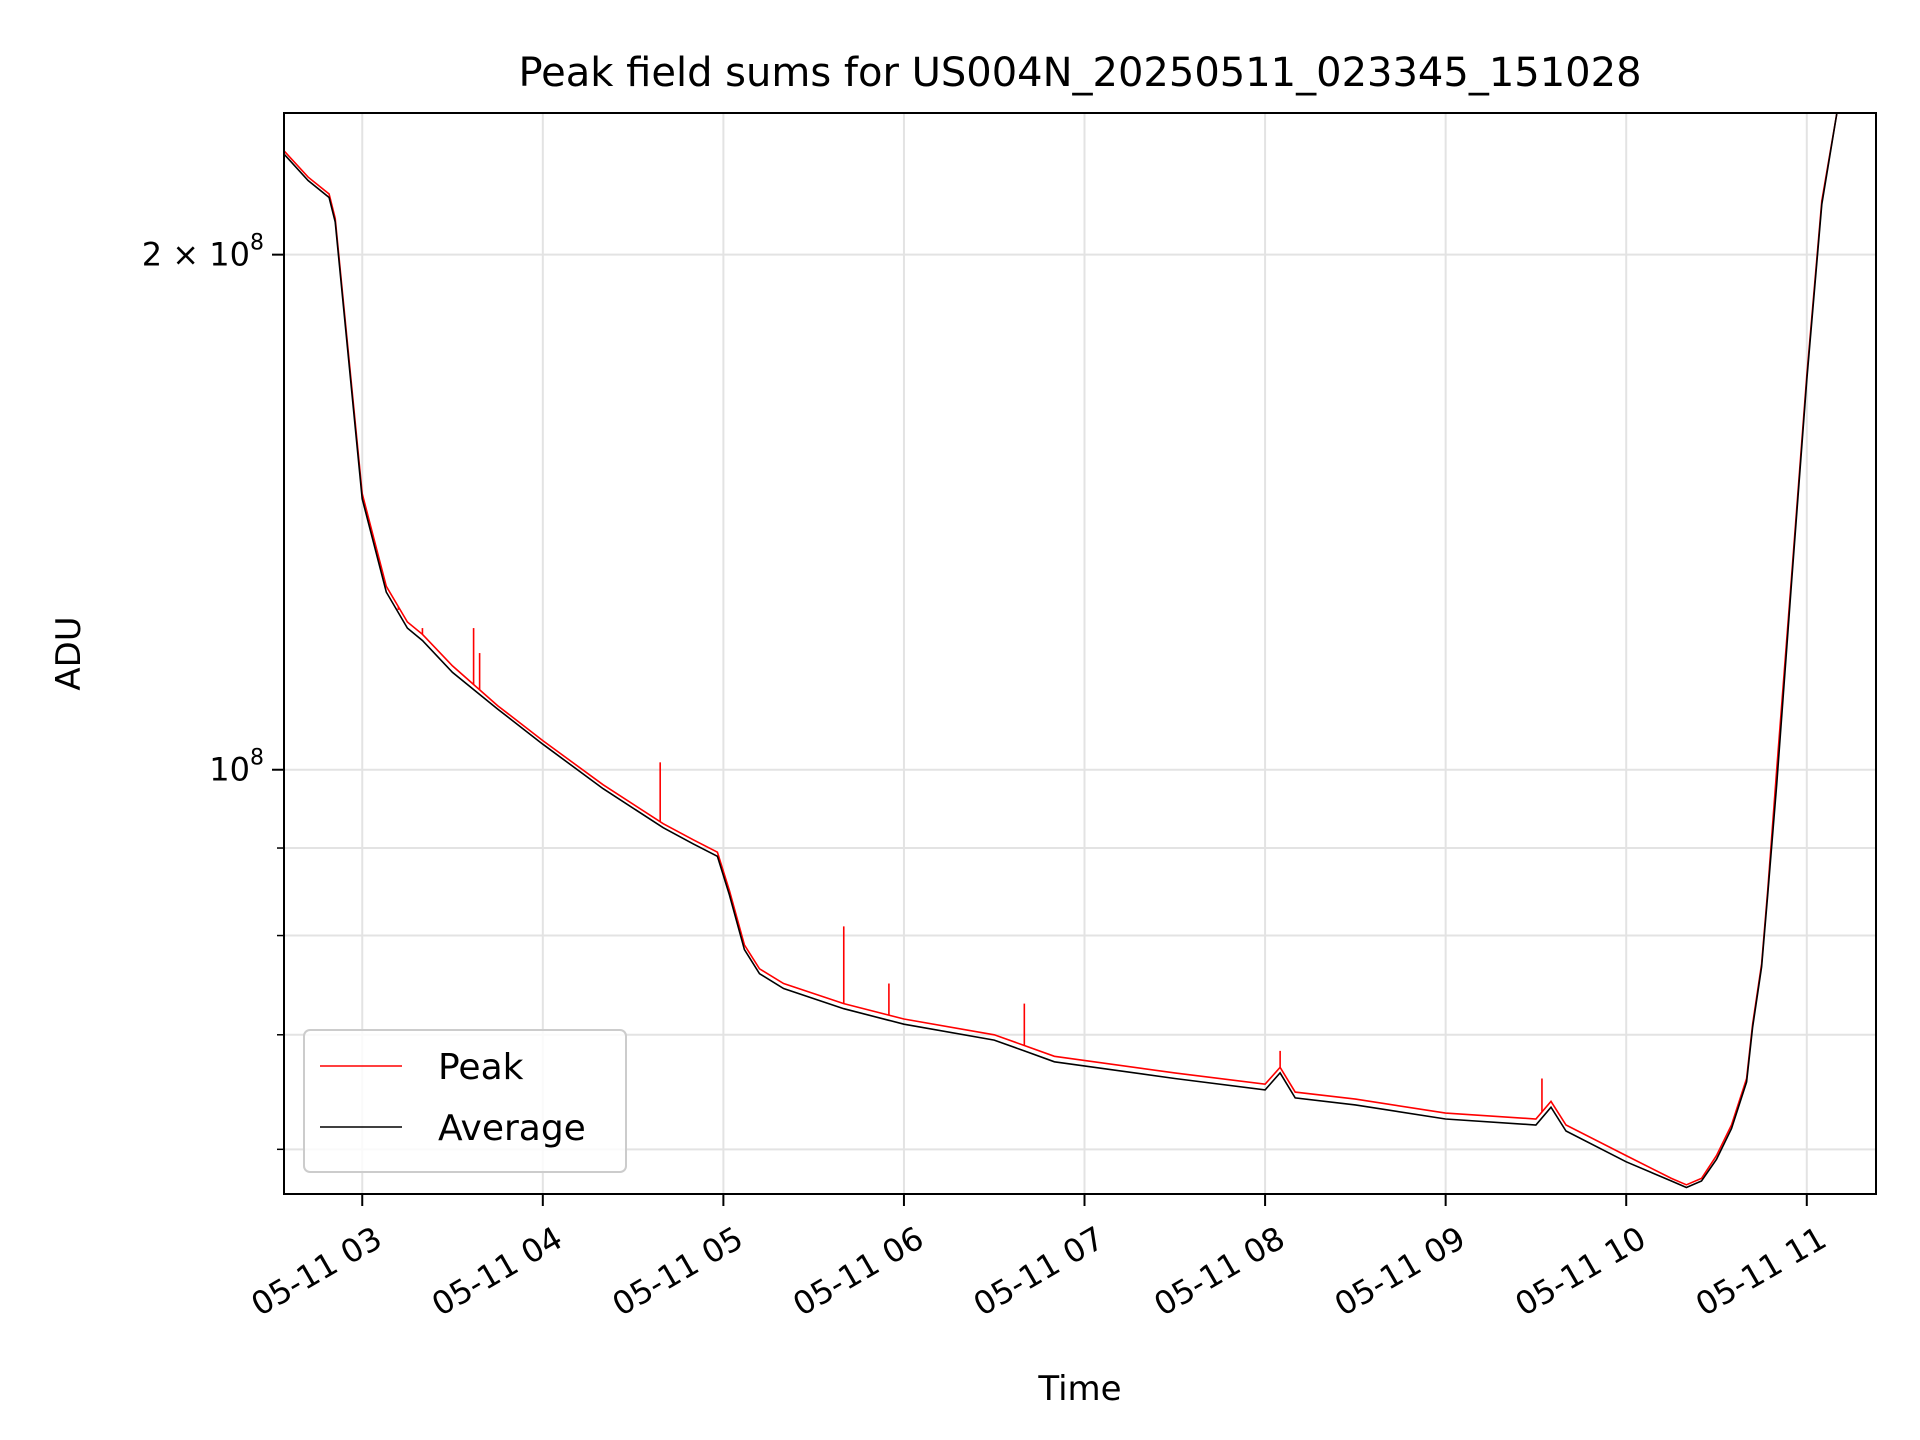  Describe the element at coordinates (229, 770) in the screenshot. I see `y-tick-label-base: 10` at that location.